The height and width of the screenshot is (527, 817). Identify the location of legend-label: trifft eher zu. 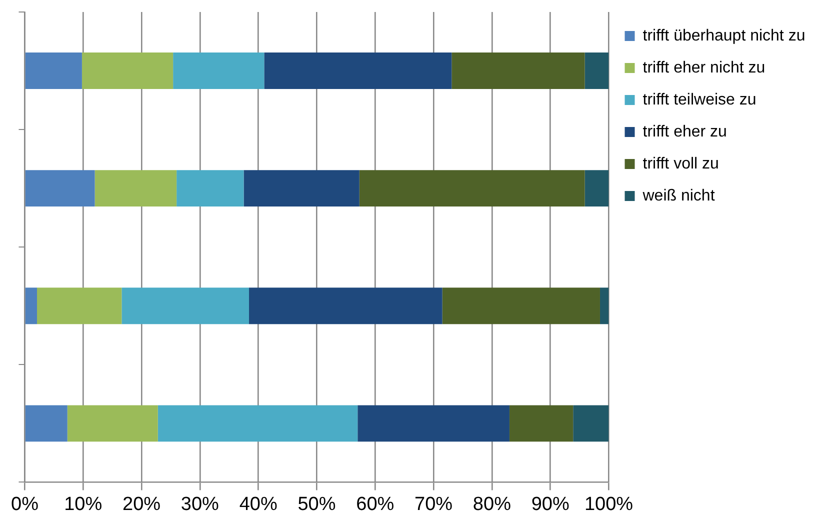
(684, 131).